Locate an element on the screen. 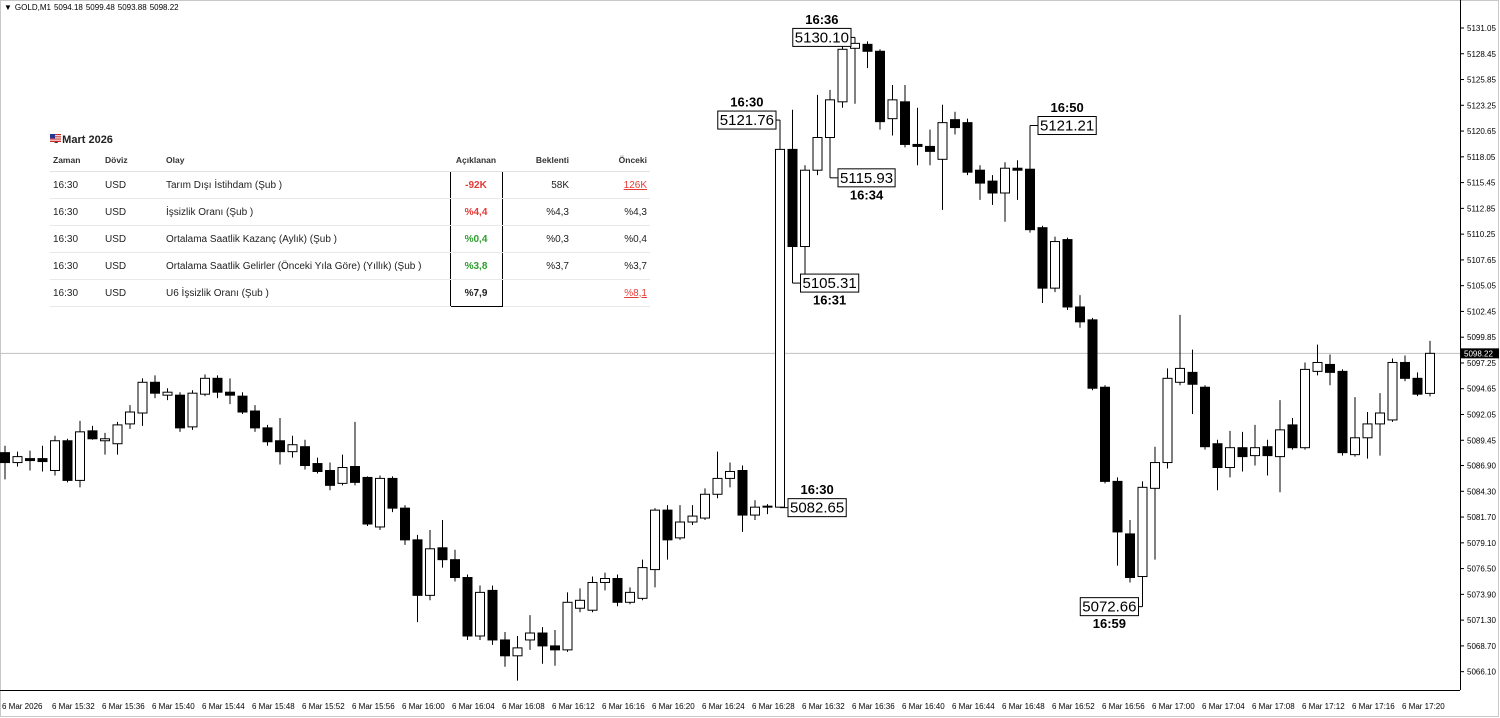 This screenshot has width=1500, height=718. y-tick-label: 5079.10 is located at coordinates (1481, 543).